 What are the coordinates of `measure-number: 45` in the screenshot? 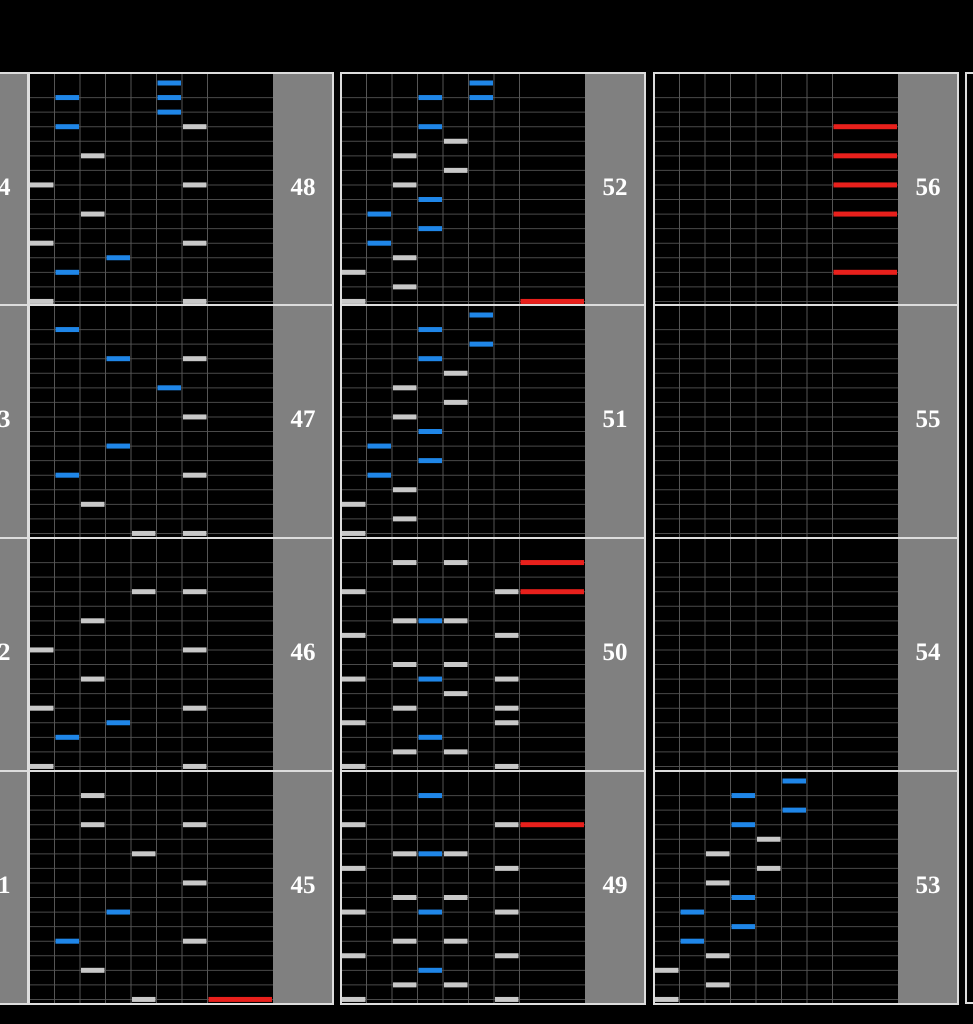 It's located at (303, 885).